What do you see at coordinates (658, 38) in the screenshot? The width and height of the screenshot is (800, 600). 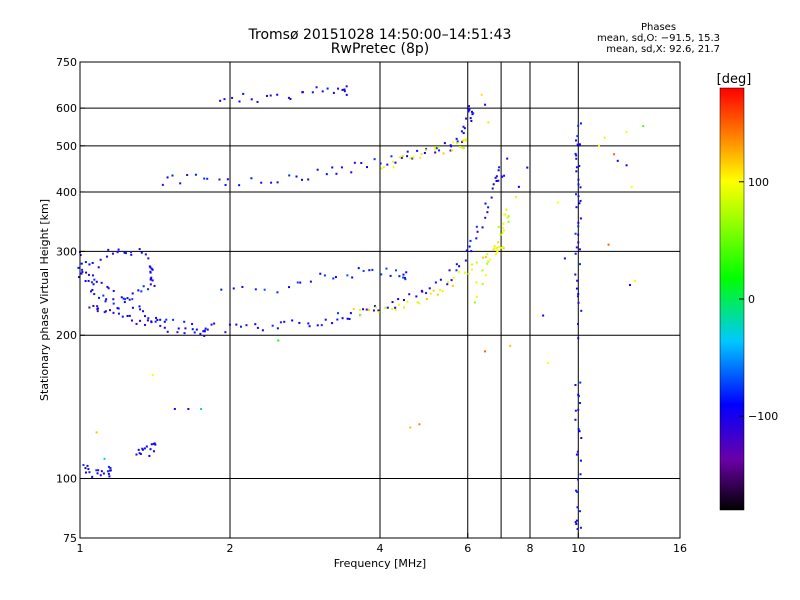 I see `phase-stats-o: mean, sd,O: −91.5, 15.3` at bounding box center [658, 38].